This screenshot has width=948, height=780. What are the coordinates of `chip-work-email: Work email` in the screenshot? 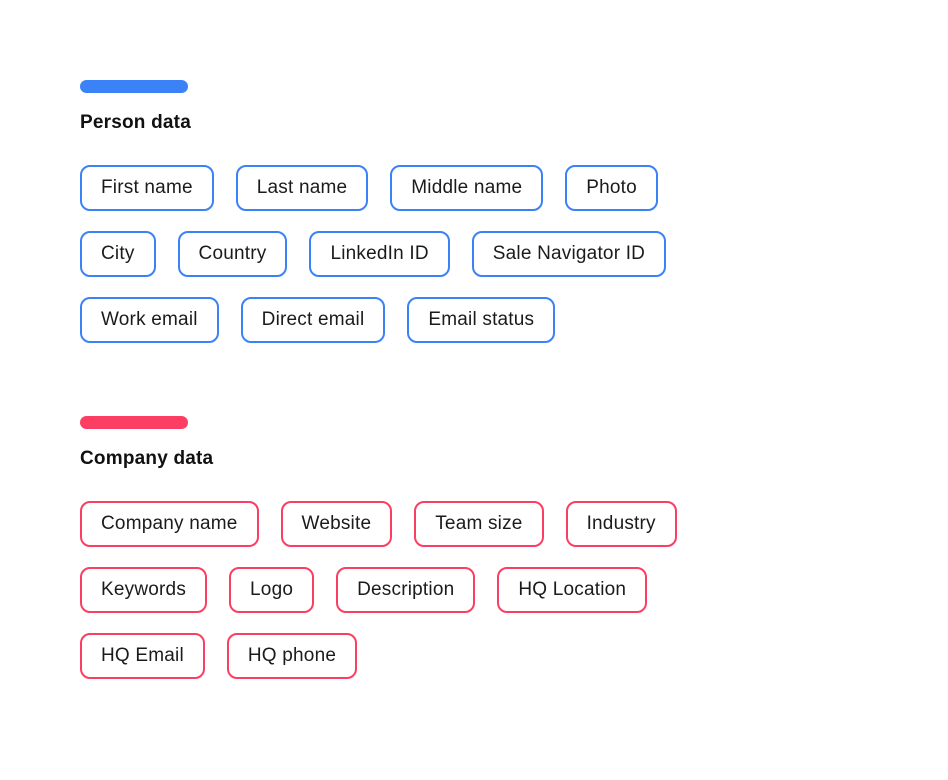 It's located at (149, 320).